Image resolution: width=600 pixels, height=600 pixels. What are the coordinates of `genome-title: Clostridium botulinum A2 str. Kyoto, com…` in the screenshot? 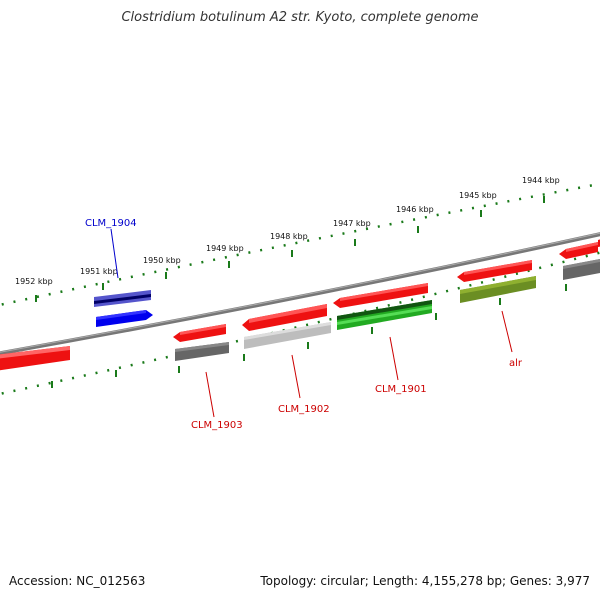 It's located at (300, 17).